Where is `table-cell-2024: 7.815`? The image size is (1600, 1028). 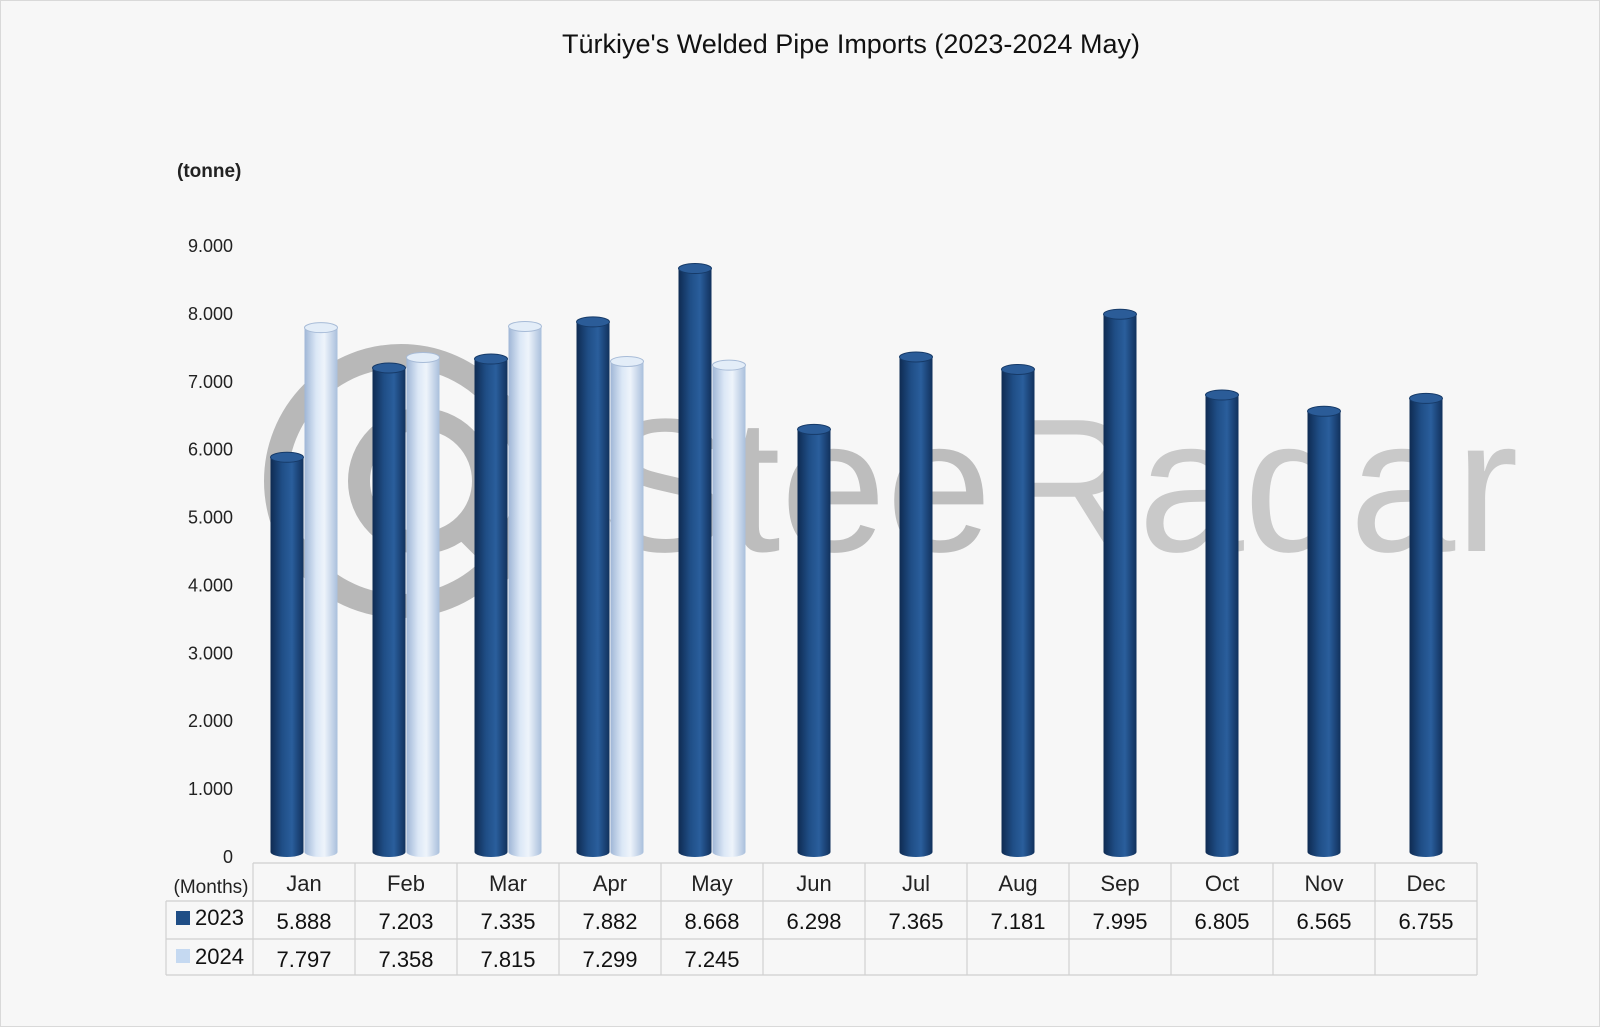
table-cell-2024: 7.815 is located at coordinates (507, 959).